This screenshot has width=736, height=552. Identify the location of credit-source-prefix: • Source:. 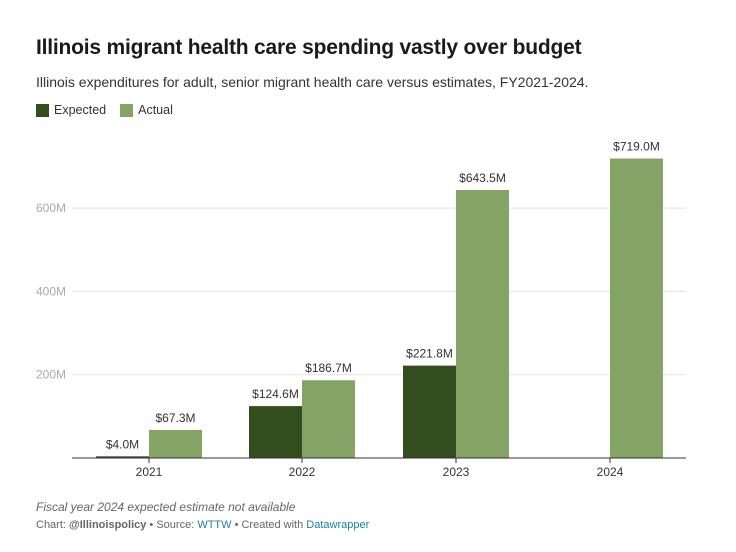
(172, 525).